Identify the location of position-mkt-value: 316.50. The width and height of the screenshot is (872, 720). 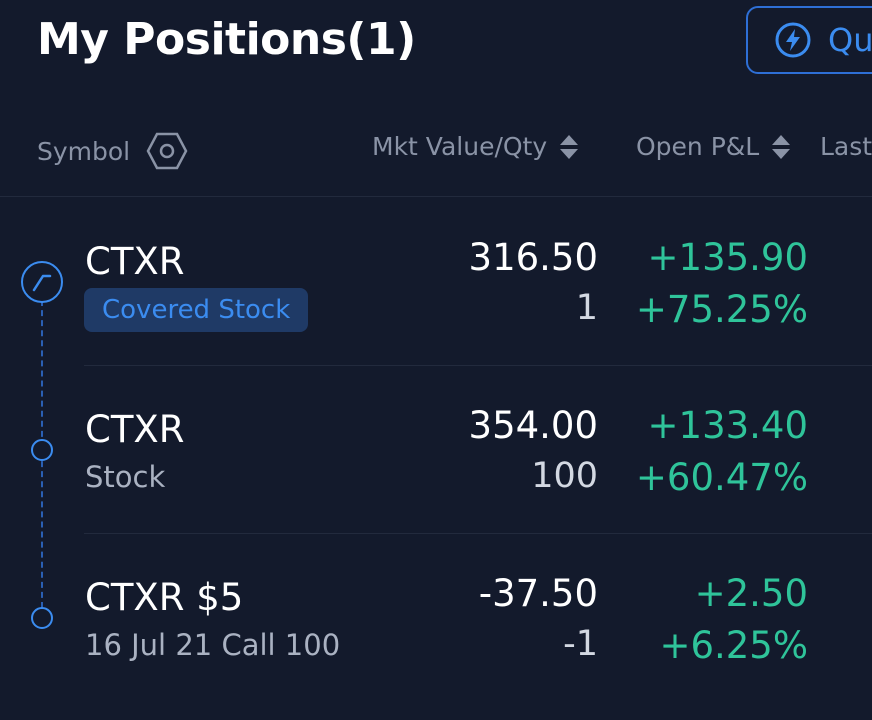
(533, 257).